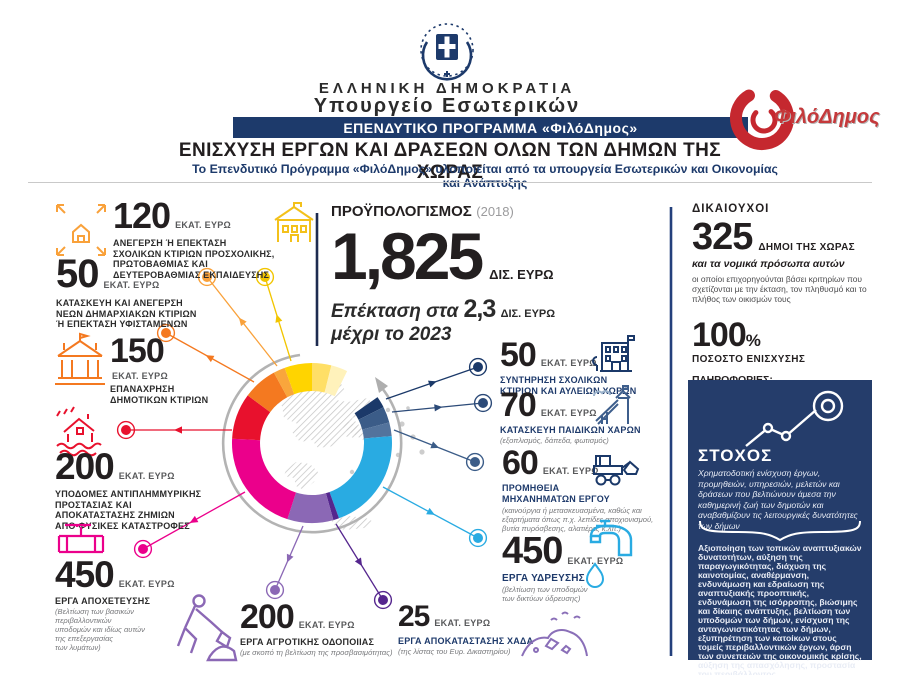 The height and width of the screenshot is (675, 900). I want to click on header-divider, so click(450, 182).